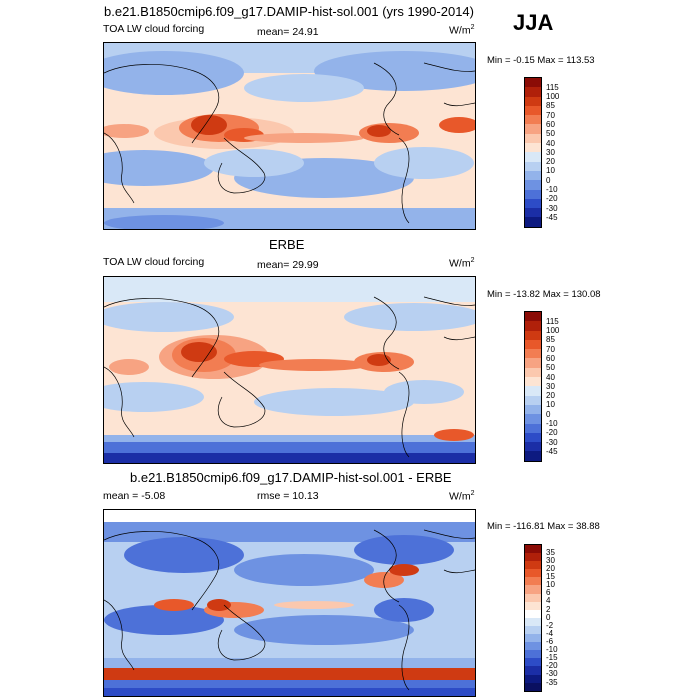 This screenshot has height=700, width=700. I want to click on cbar2-label: 85, so click(550, 339).